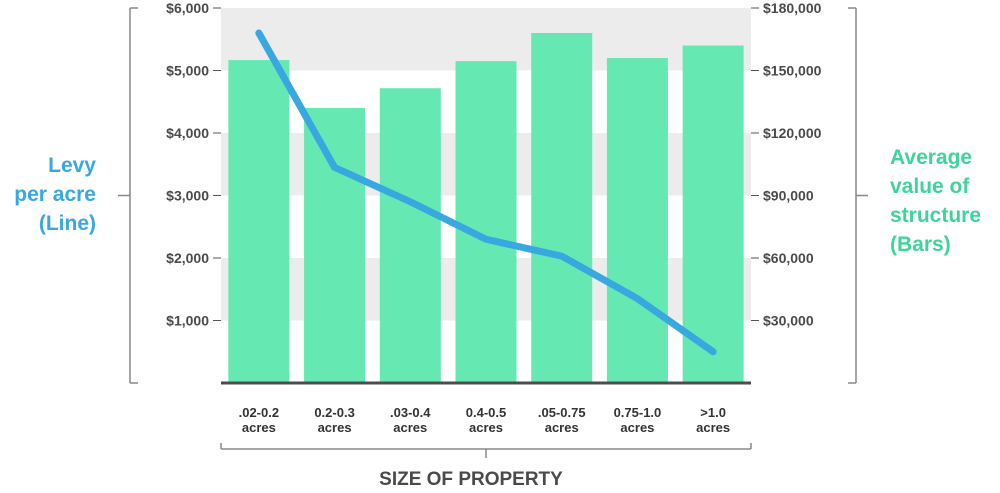  What do you see at coordinates (920, 244) in the screenshot?
I see `right-axis-label: (Bars)` at bounding box center [920, 244].